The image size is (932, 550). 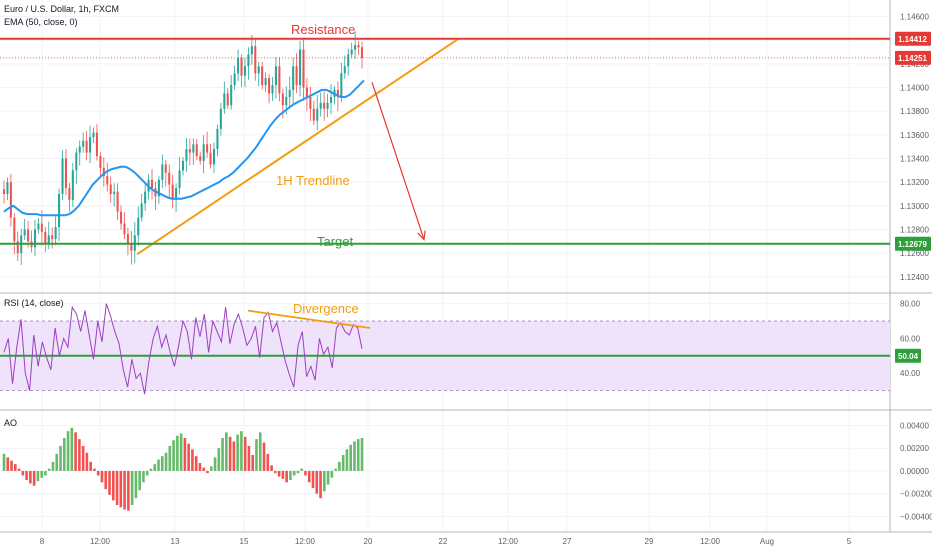 I want to click on ao-pane, so click(x=183, y=469).